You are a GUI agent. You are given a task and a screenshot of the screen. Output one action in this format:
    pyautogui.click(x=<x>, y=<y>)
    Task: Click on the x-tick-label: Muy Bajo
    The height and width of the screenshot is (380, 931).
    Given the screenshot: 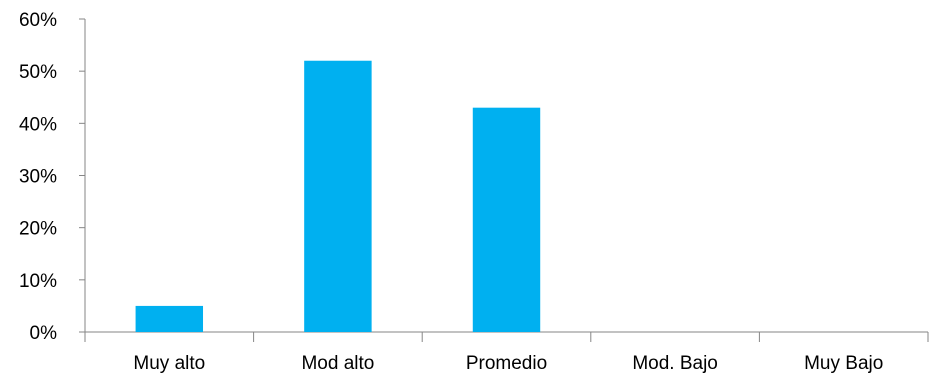 What is the action you would take?
    pyautogui.click(x=843, y=363)
    